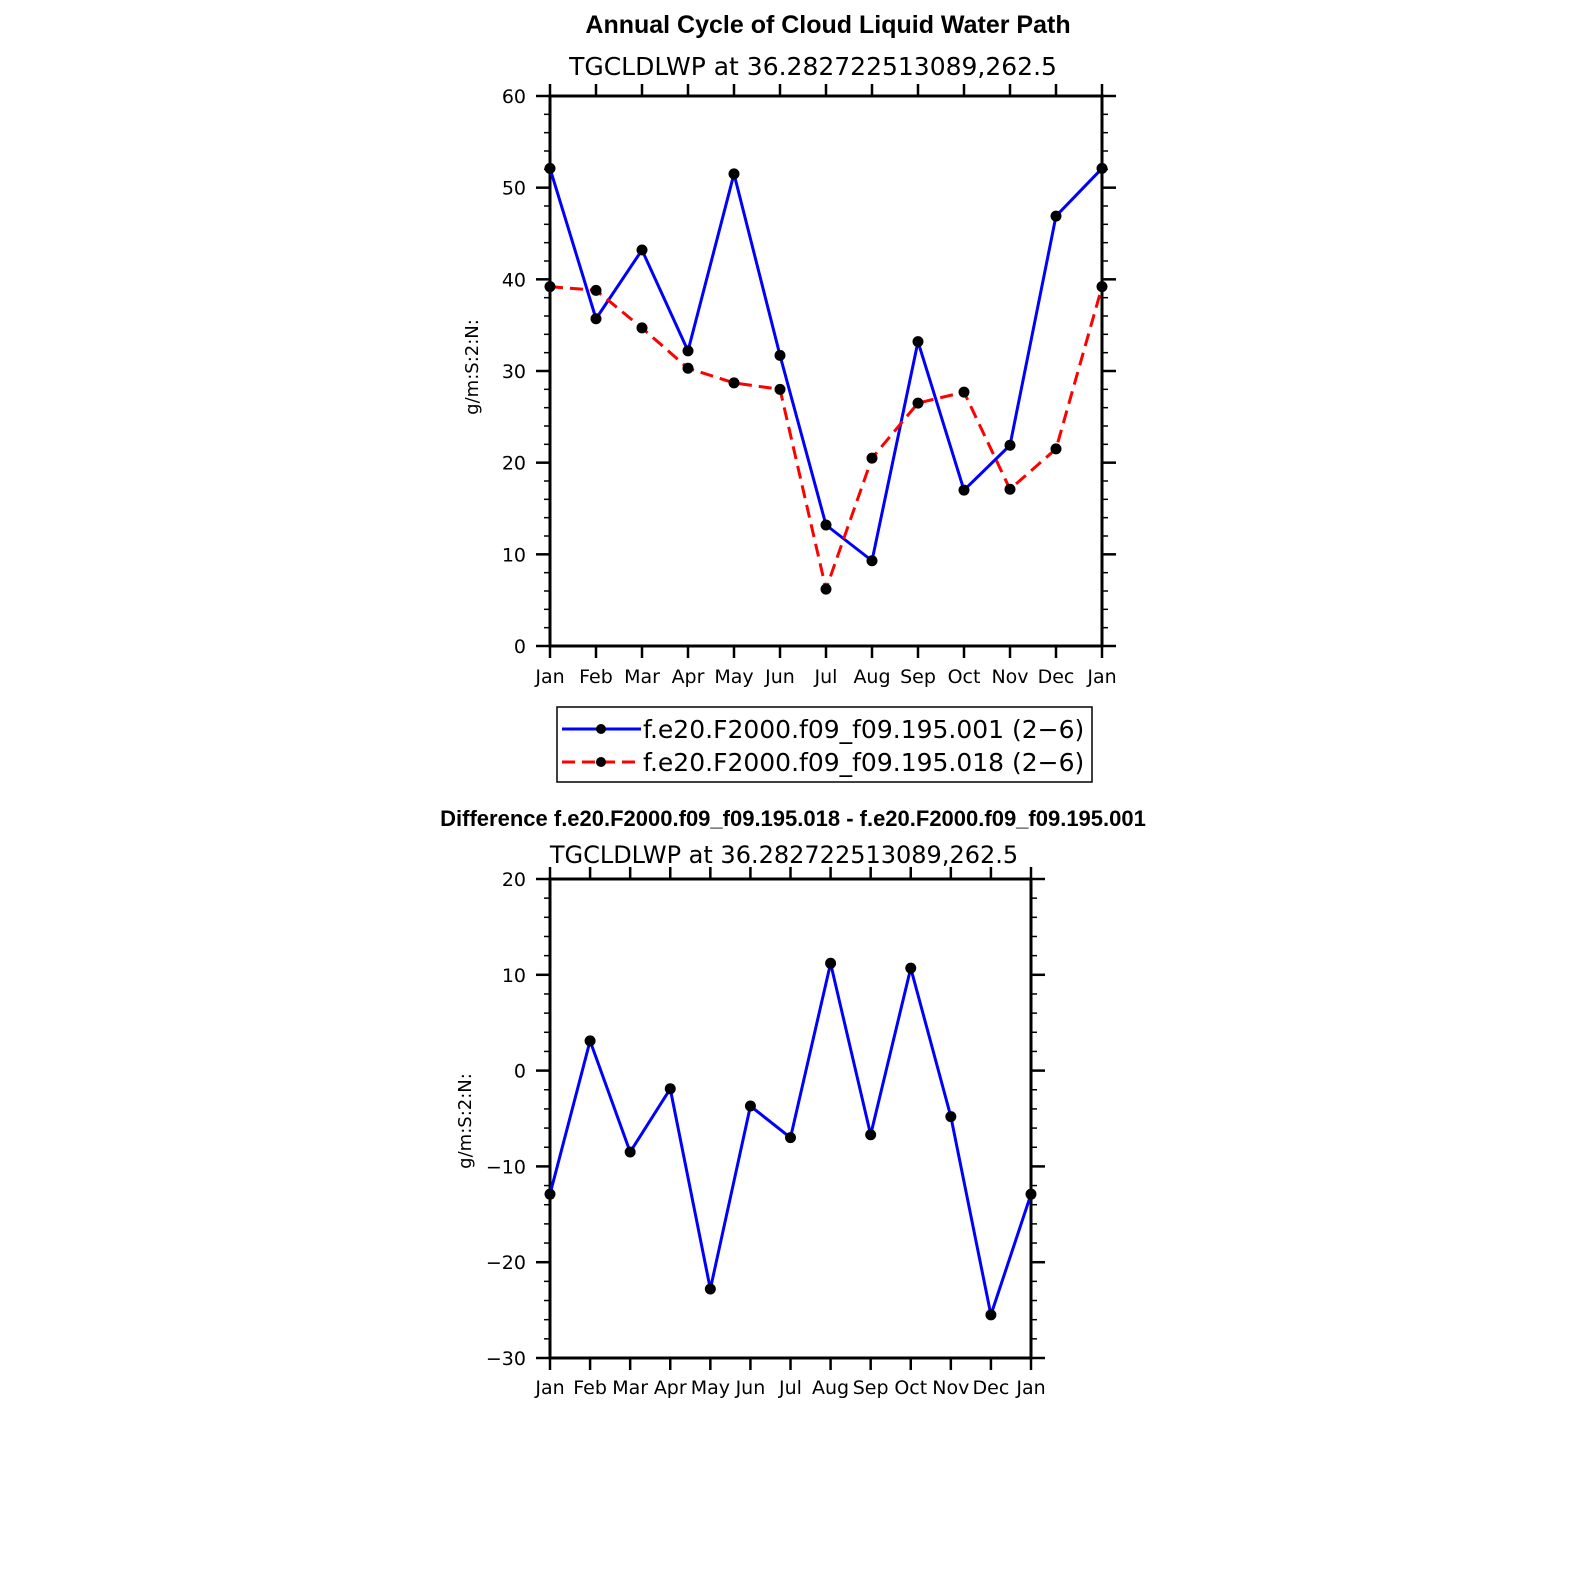 This screenshot has width=1574, height=1574. I want to click on y-tick-label: 0, so click(520, 647).